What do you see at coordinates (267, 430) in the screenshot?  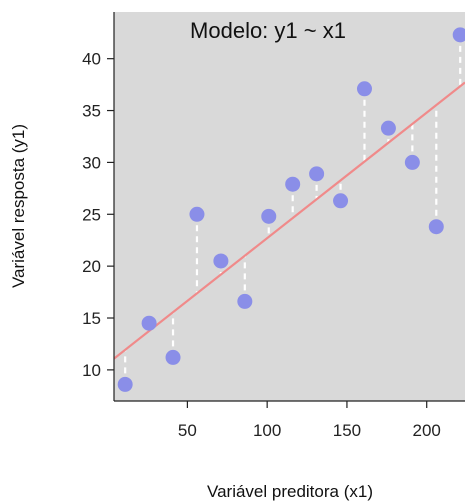 I see `x-tick-label-100: 100` at bounding box center [267, 430].